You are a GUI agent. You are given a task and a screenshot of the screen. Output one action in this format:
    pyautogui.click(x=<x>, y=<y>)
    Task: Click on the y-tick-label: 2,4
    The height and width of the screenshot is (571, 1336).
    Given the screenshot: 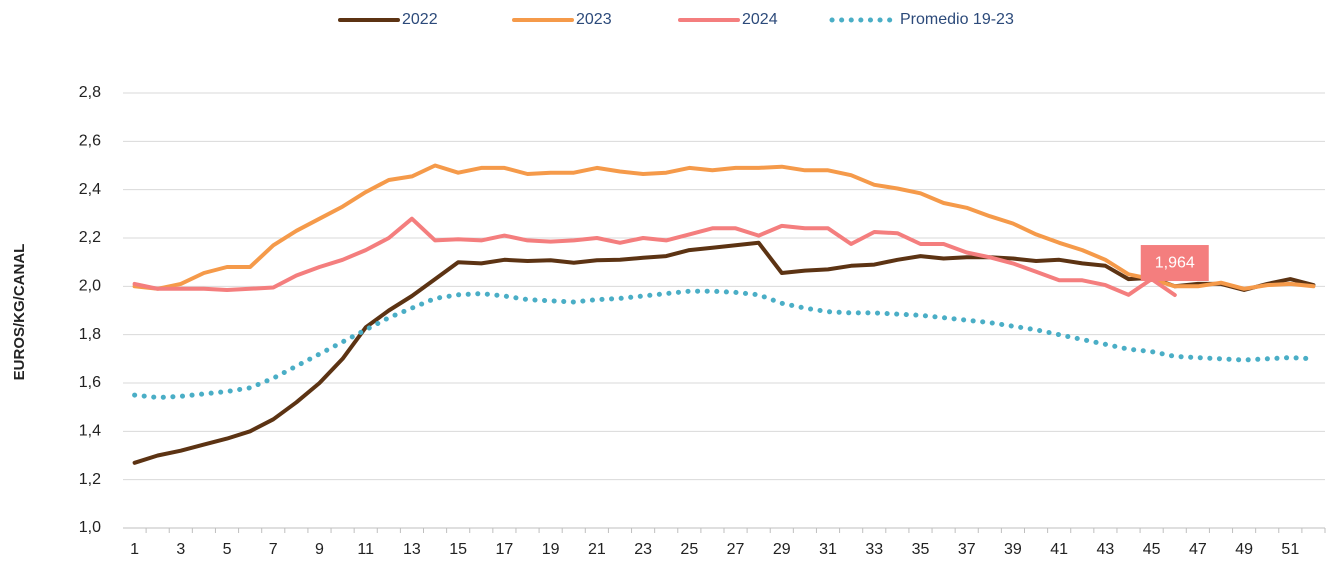 What is the action you would take?
    pyautogui.click(x=90, y=189)
    